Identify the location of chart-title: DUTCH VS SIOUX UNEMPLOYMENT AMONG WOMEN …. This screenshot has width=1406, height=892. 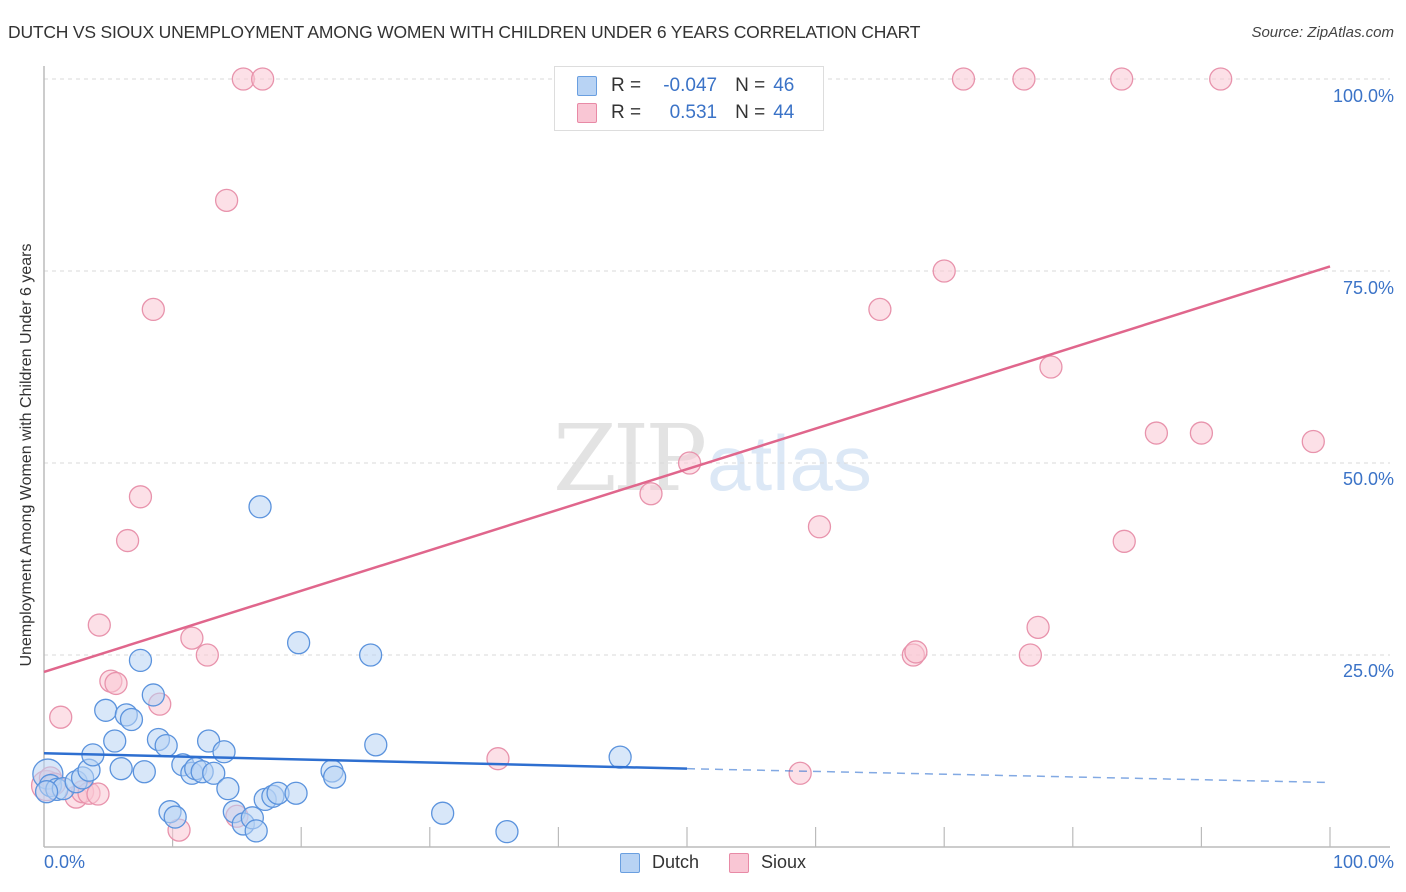
(464, 32).